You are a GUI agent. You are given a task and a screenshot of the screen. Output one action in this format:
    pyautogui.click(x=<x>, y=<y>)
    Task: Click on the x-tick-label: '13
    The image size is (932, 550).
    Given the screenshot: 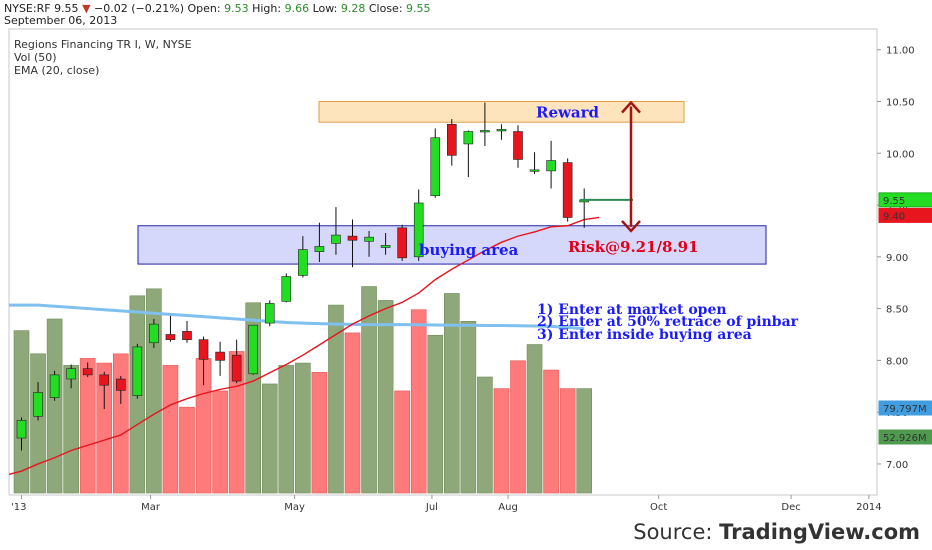 What is the action you would take?
    pyautogui.click(x=18, y=507)
    